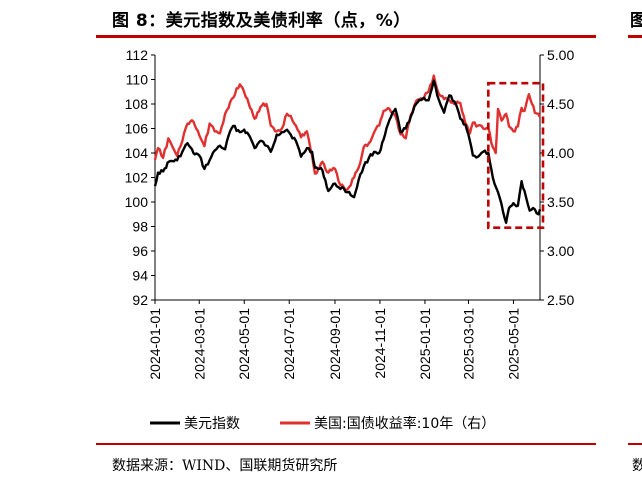 This screenshot has height=485, width=642. Describe the element at coordinates (137, 80) in the screenshot. I see `left-axis-tick-label: 110` at that location.